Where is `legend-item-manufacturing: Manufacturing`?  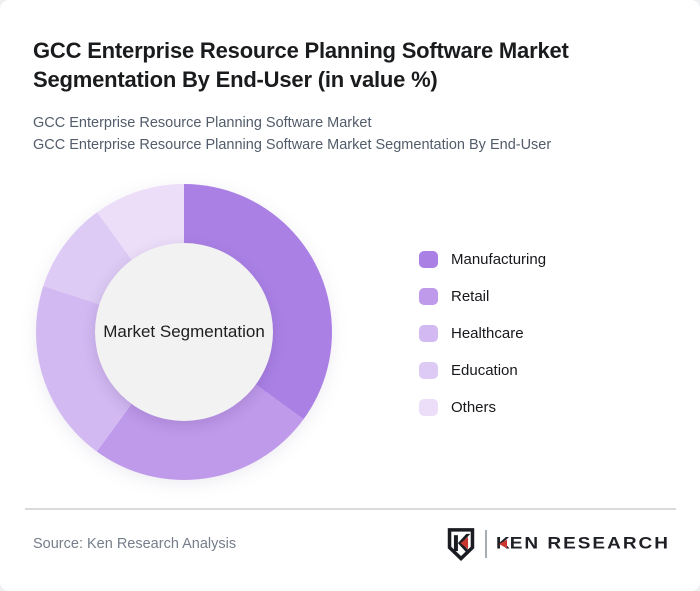
legend-item-manufacturing: Manufacturing is located at coordinates (482, 259).